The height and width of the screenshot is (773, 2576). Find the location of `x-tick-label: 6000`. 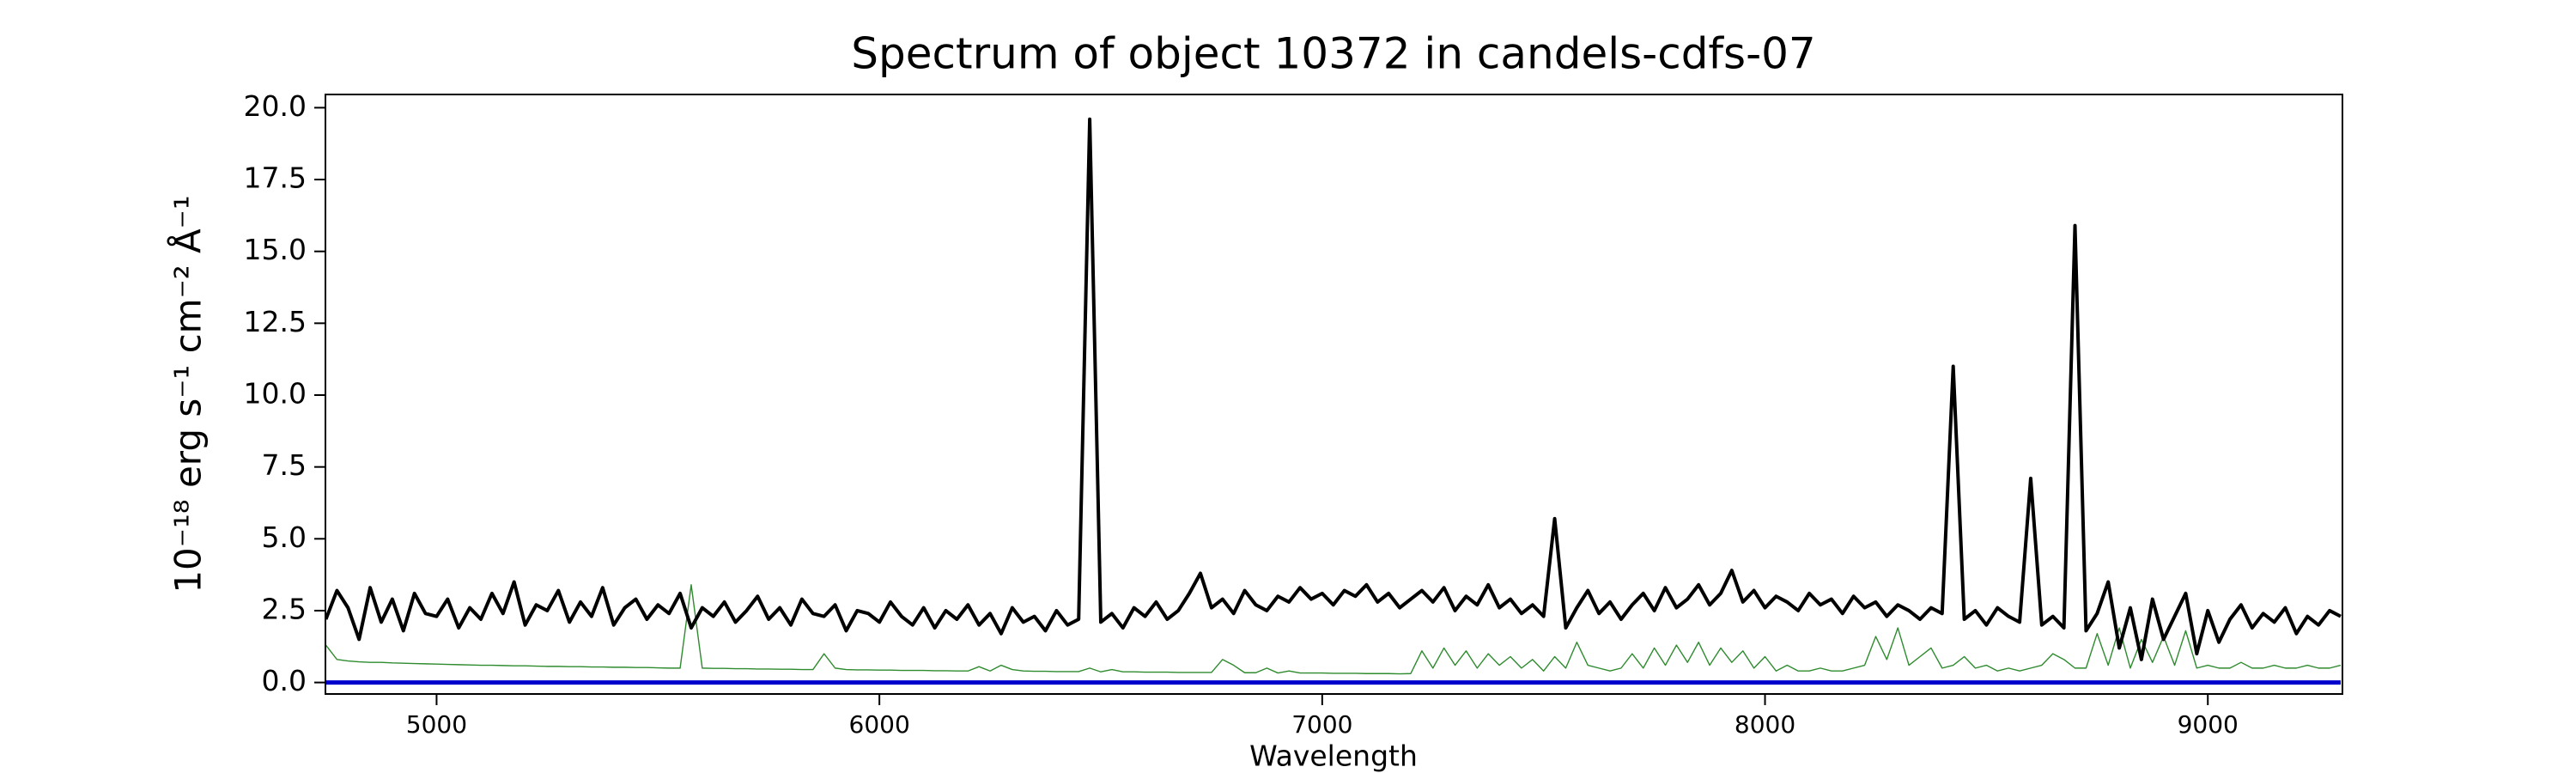

x-tick-label: 6000 is located at coordinates (879, 724).